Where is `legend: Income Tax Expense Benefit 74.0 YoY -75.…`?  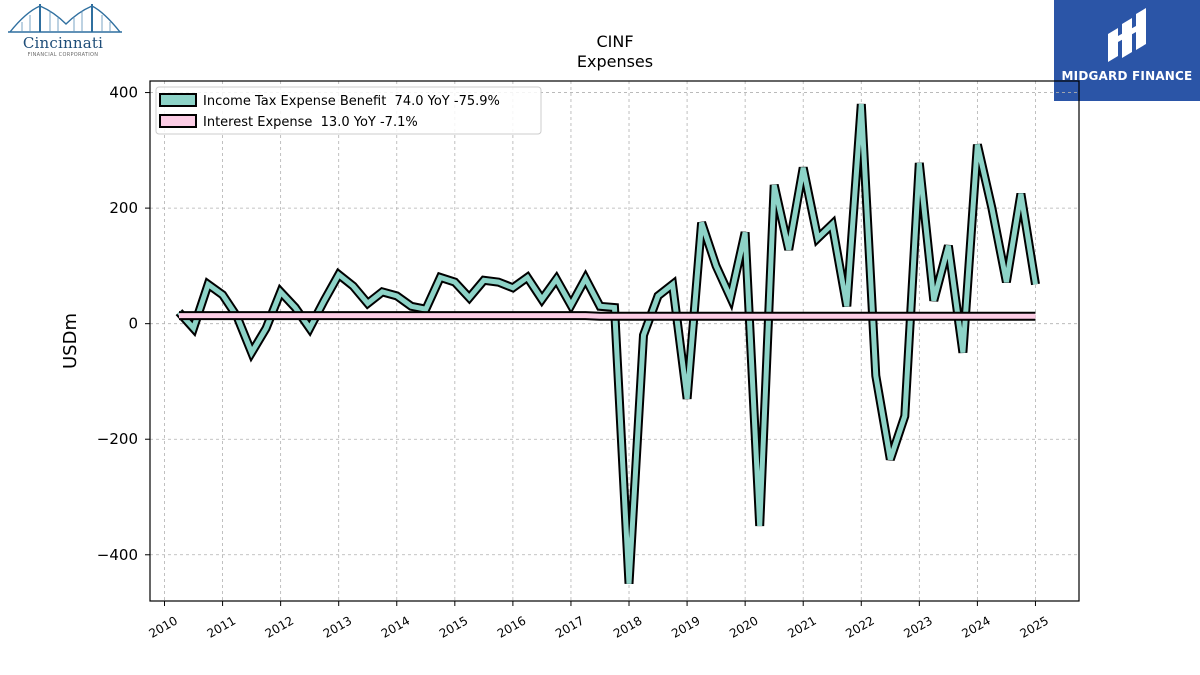
legend: Income Tax Expense Benefit 74.0 YoY -75.… is located at coordinates (348, 110).